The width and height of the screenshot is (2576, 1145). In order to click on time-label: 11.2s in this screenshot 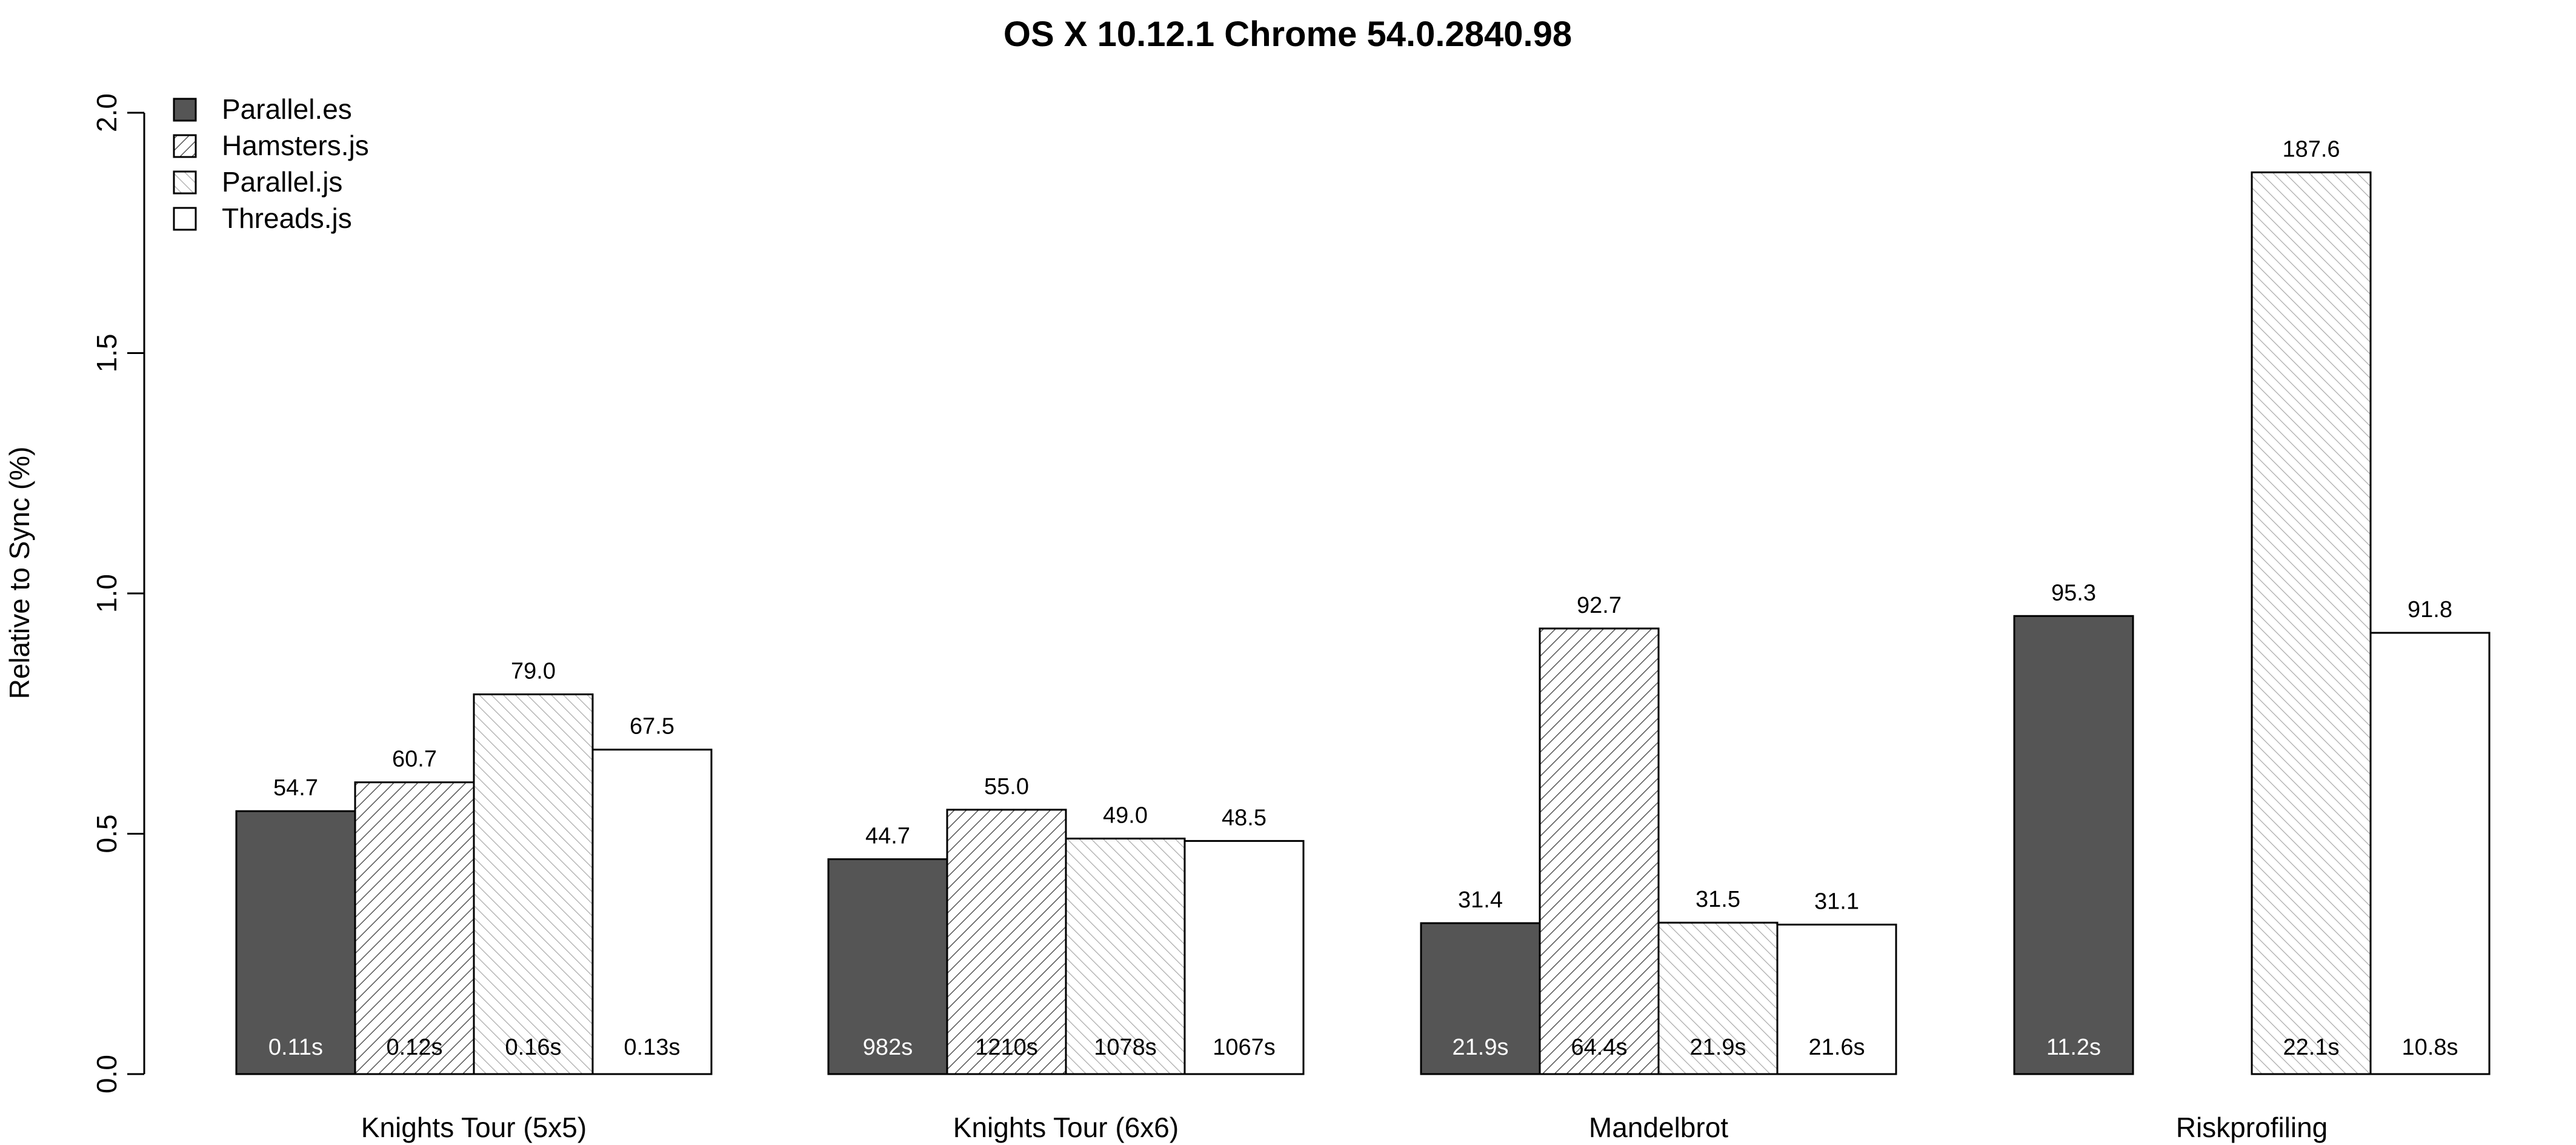, I will do `click(2073, 1048)`.